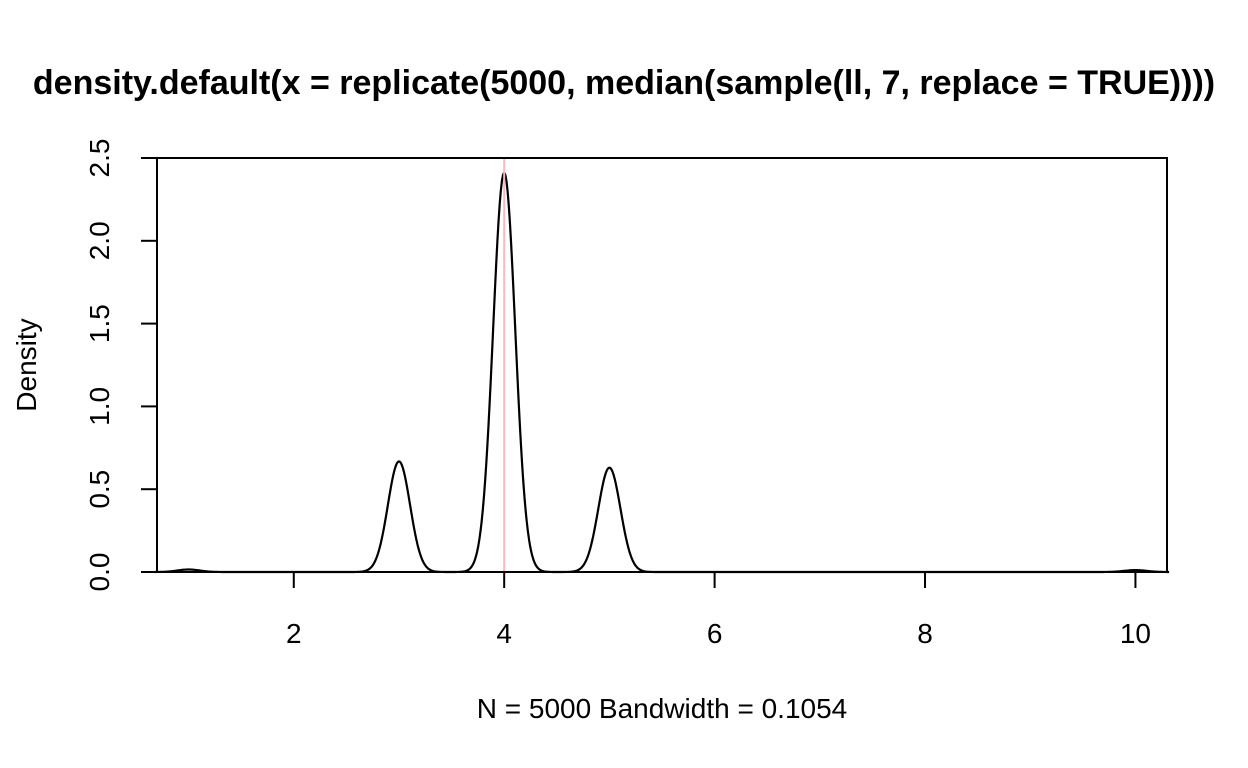 The image size is (1248, 768). Describe the element at coordinates (121, 365) in the screenshot. I see `y-axis: 0.0 0.5 1.0 1.5 2.0 2.5` at that location.